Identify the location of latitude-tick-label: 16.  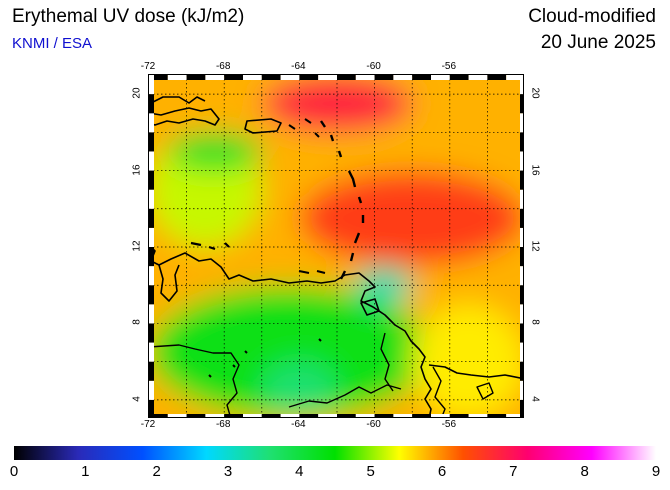
(535, 169).